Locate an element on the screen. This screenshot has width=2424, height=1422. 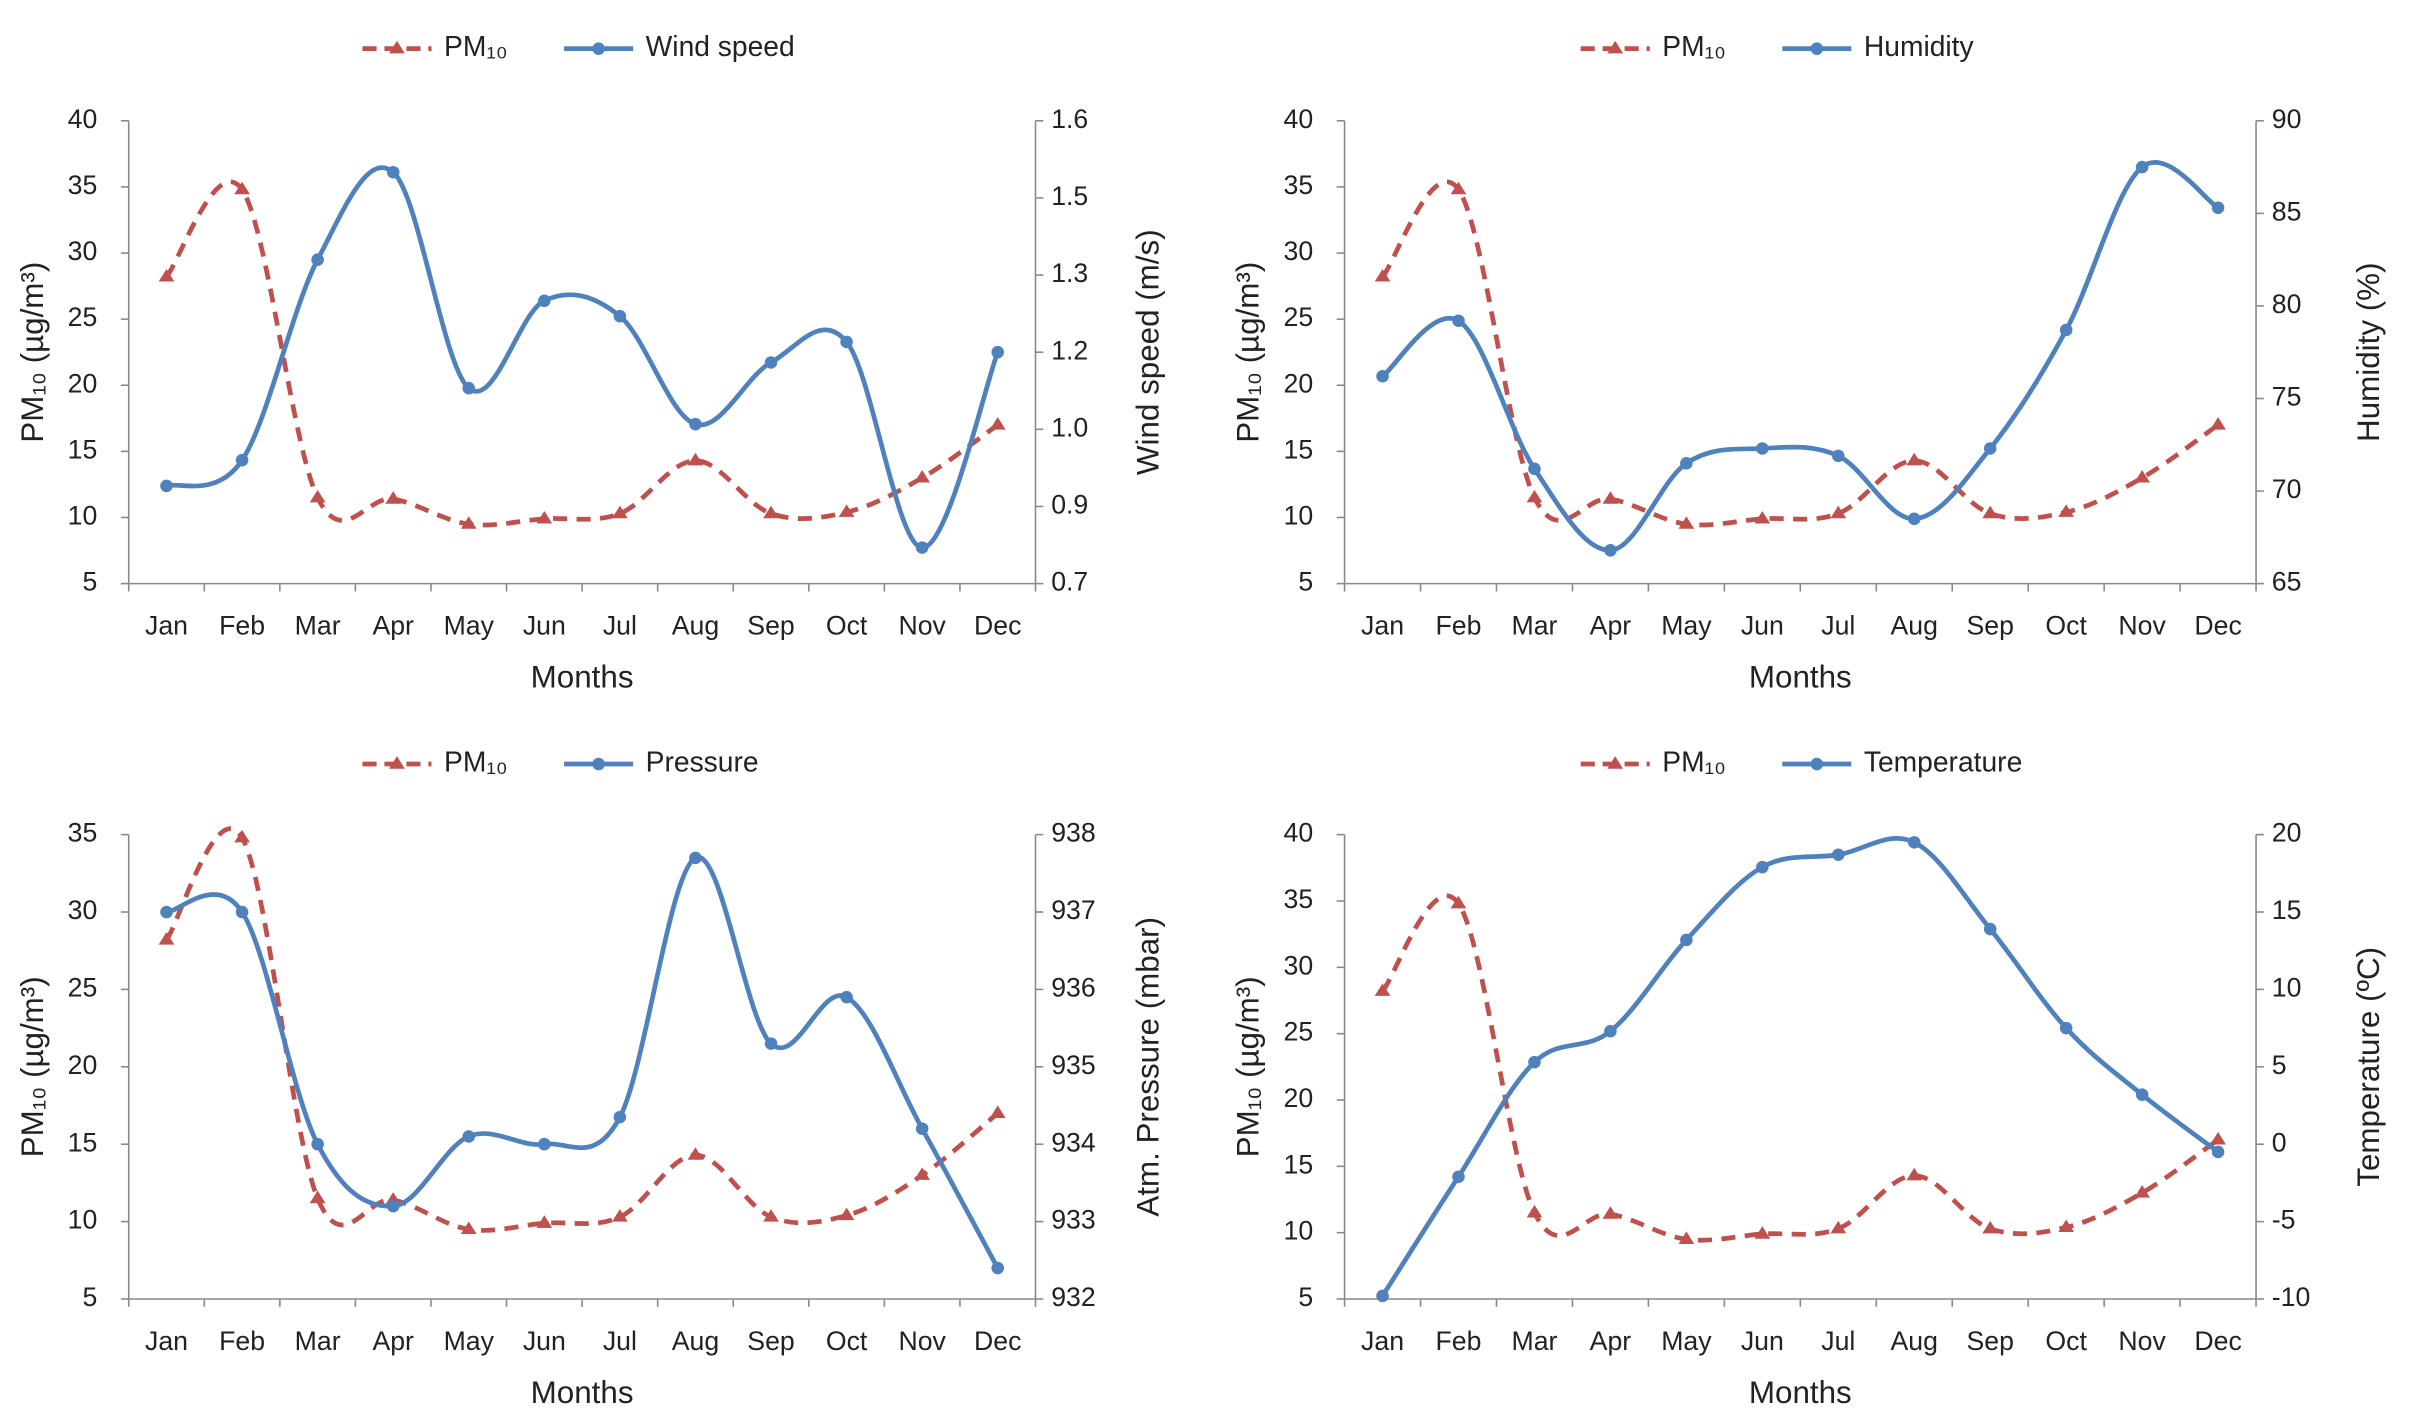
legend-label: Temperature is located at coordinates (1943, 761).